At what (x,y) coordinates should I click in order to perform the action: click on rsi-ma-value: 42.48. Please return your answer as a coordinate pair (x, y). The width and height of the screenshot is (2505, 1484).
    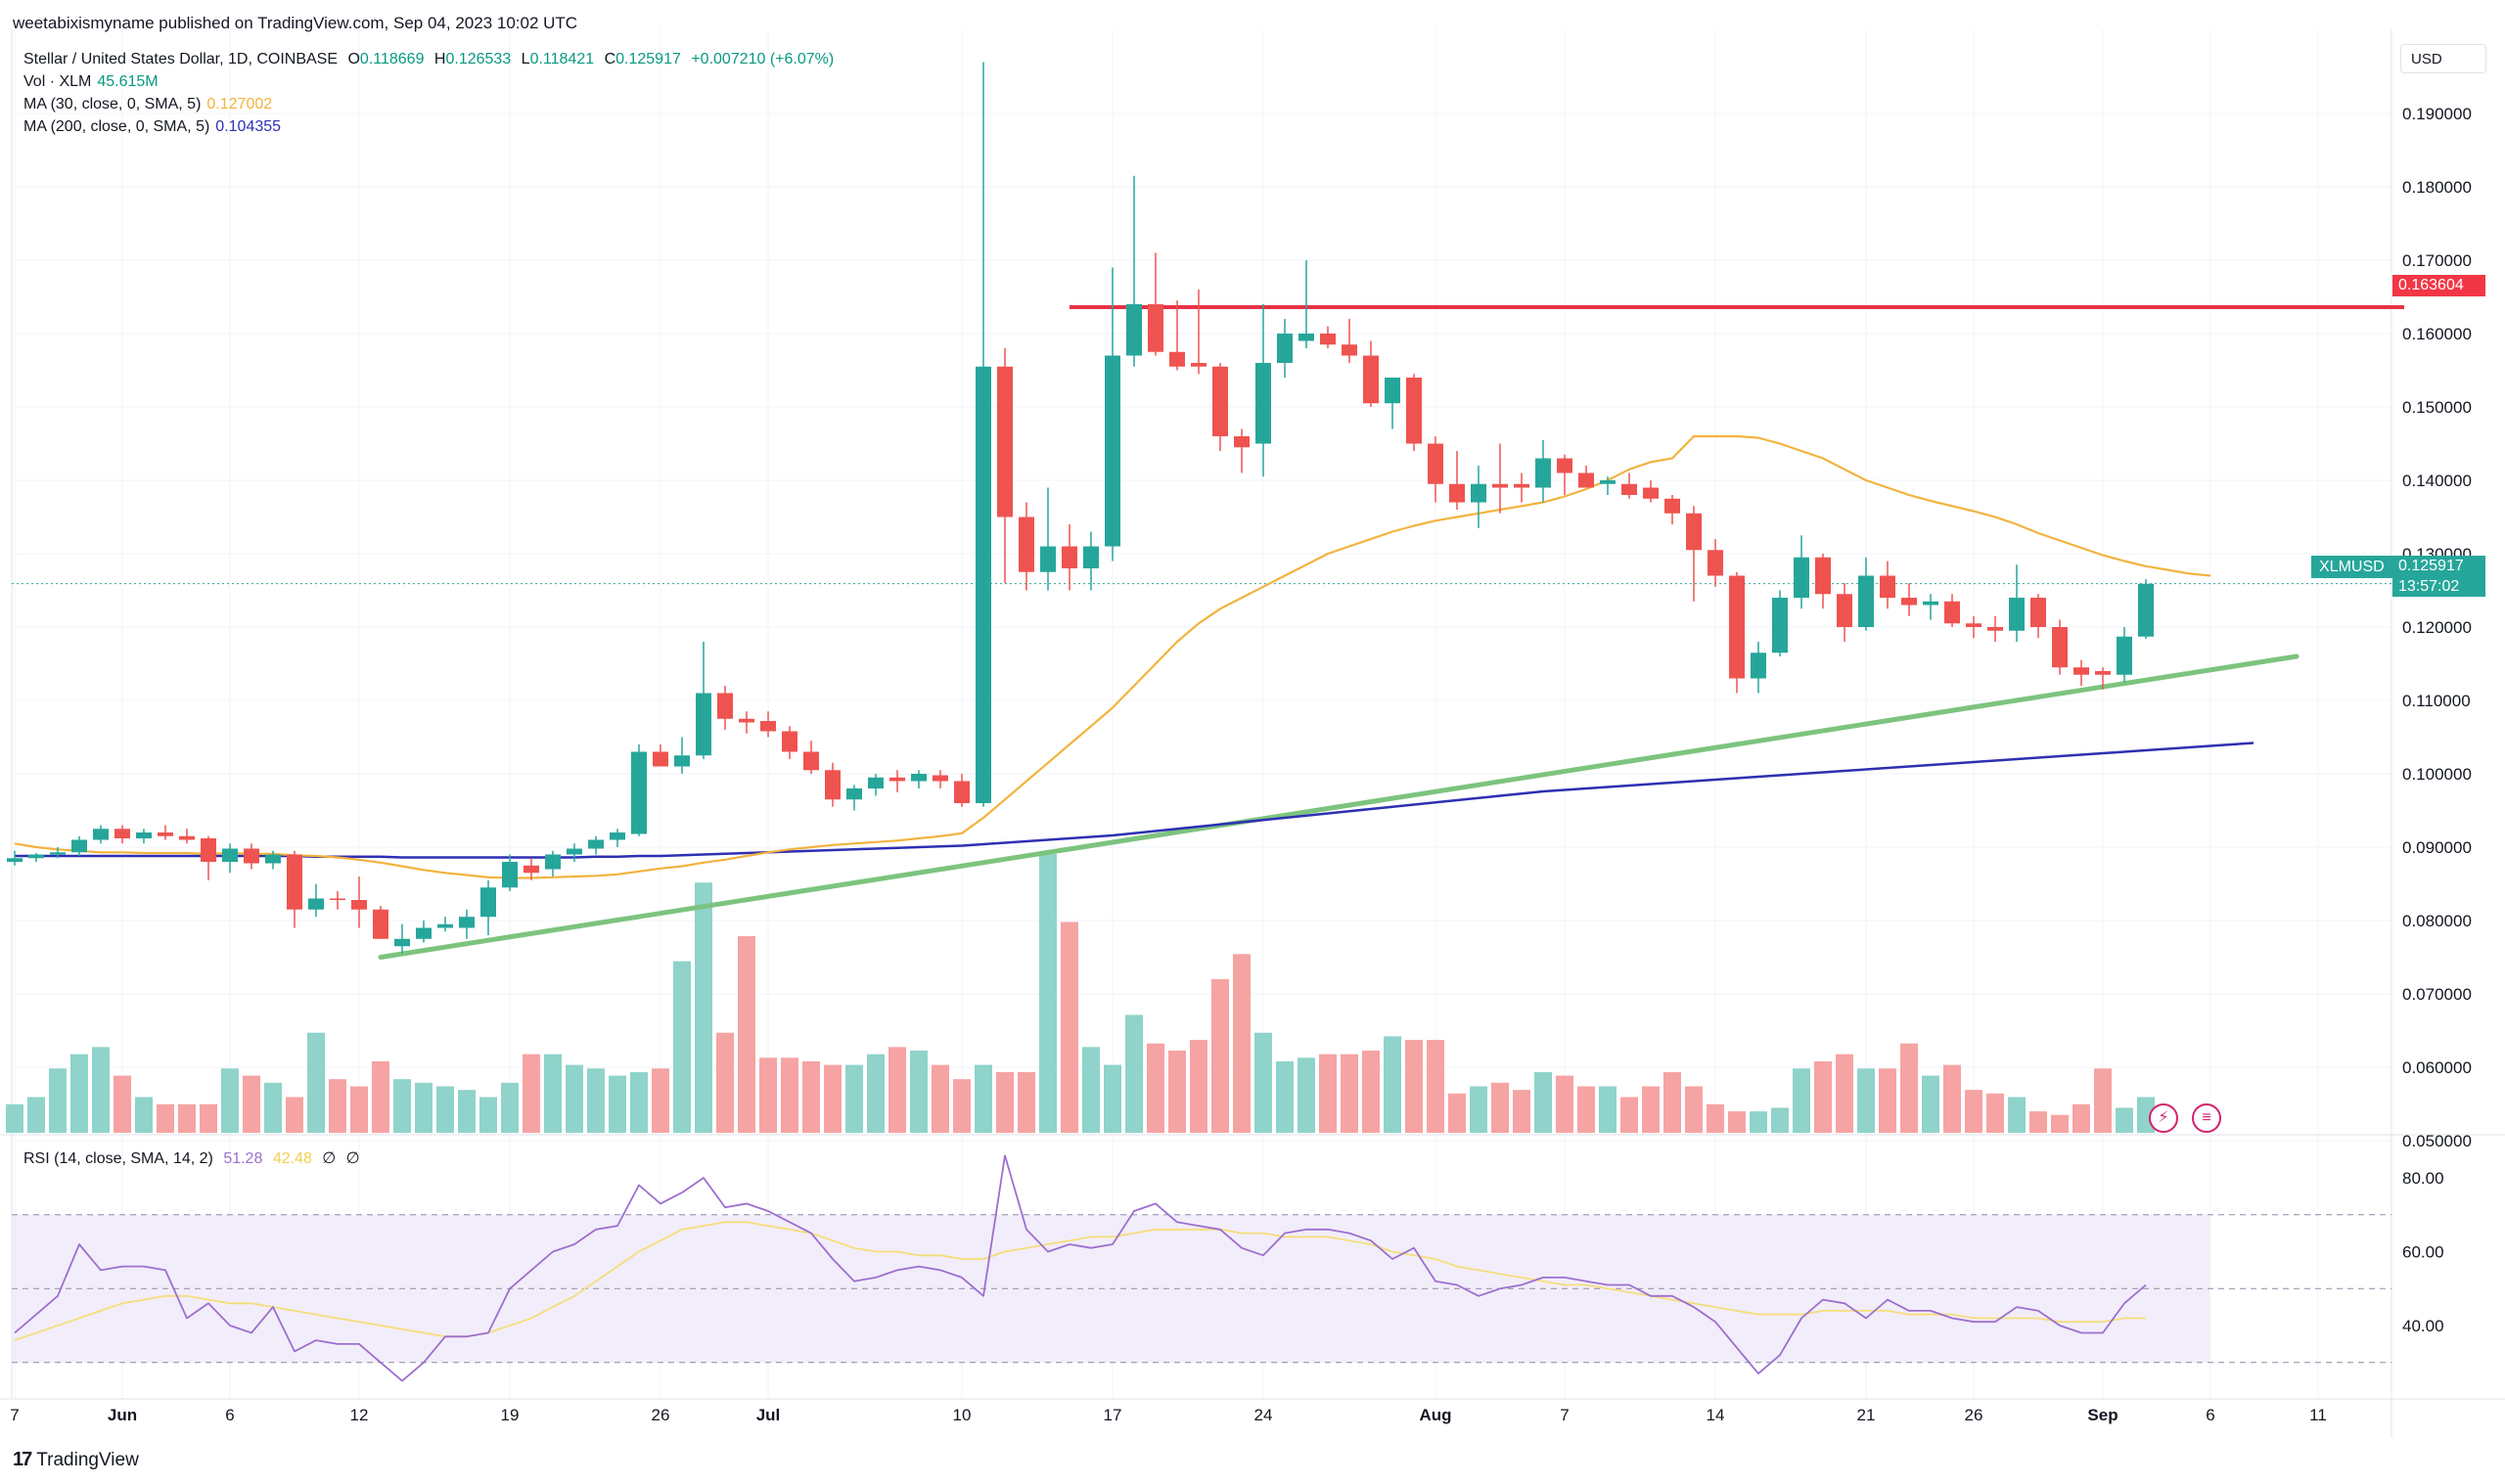
    Looking at the image, I should click on (292, 1158).